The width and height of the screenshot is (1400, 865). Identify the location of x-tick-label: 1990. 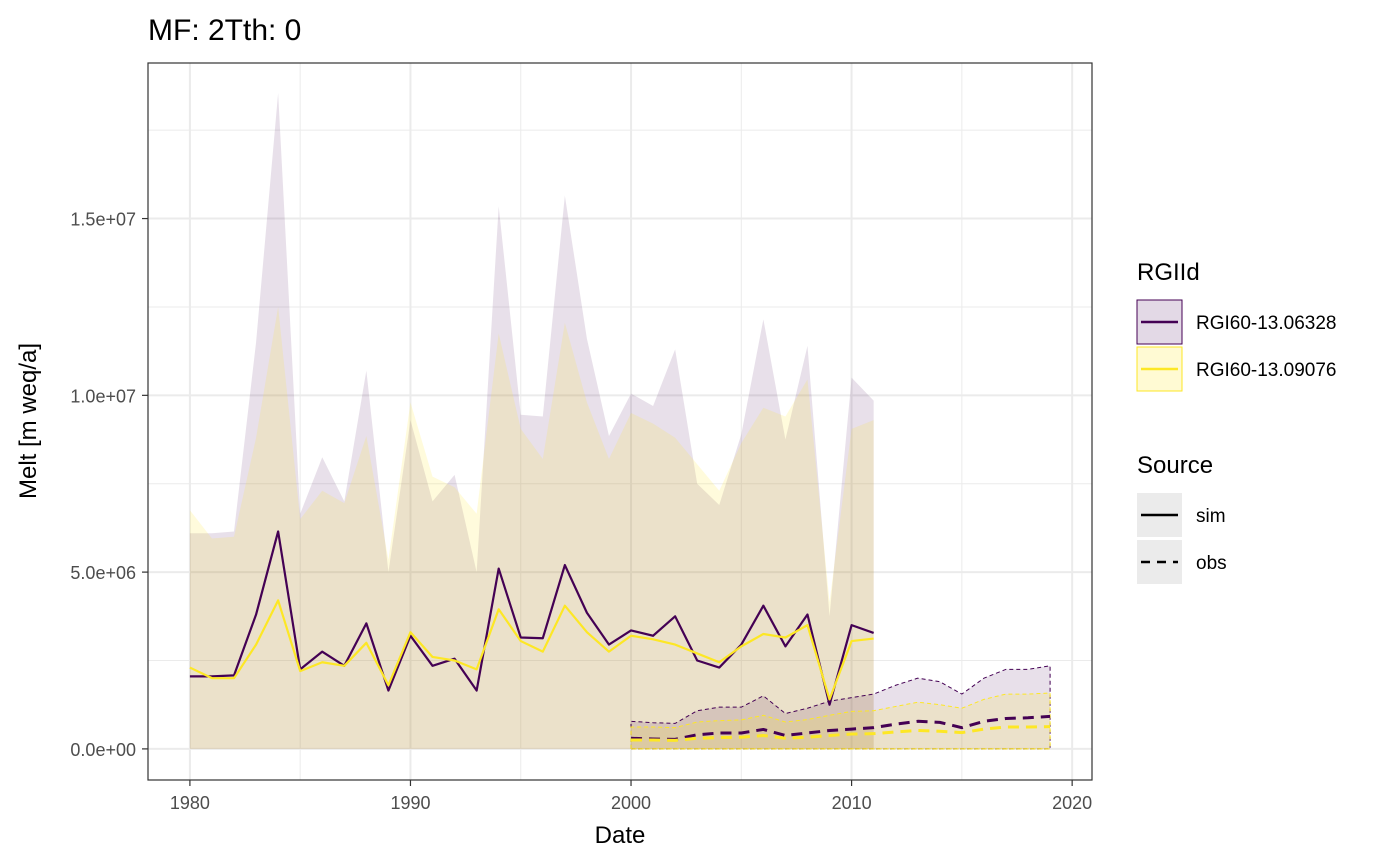
(410, 803).